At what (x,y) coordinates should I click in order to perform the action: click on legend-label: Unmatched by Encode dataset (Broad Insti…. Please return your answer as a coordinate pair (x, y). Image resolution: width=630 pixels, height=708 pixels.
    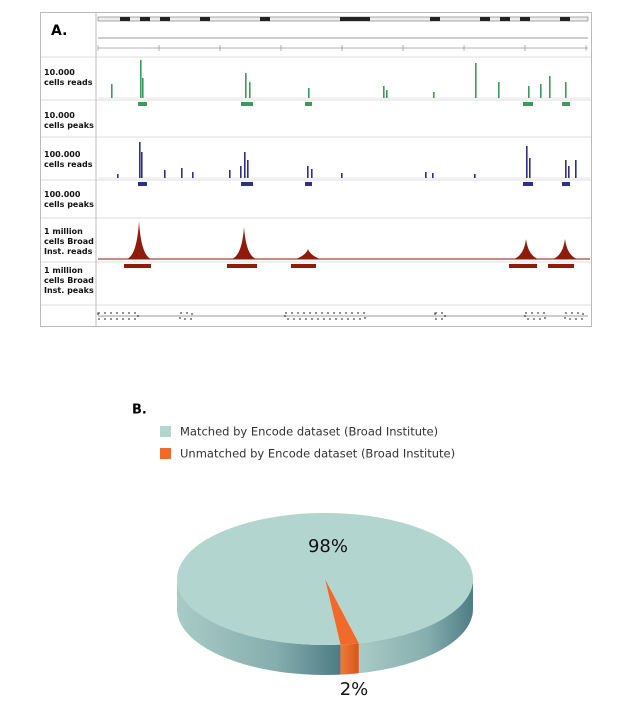
    Looking at the image, I should click on (317, 454).